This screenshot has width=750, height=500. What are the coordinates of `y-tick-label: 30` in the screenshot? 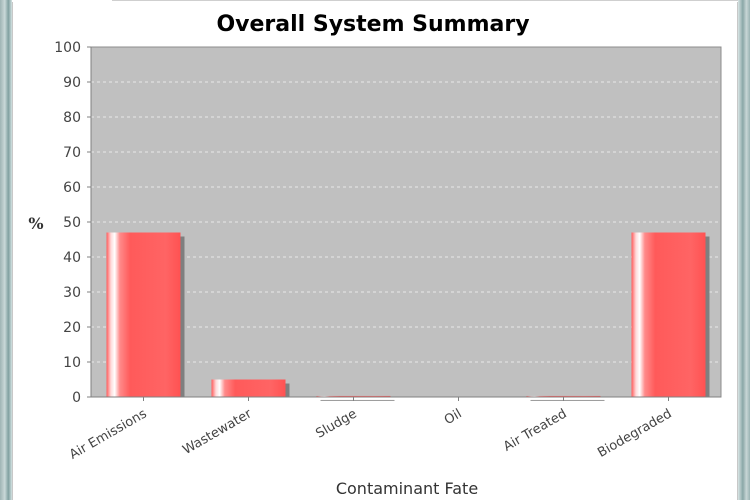 It's located at (72, 293).